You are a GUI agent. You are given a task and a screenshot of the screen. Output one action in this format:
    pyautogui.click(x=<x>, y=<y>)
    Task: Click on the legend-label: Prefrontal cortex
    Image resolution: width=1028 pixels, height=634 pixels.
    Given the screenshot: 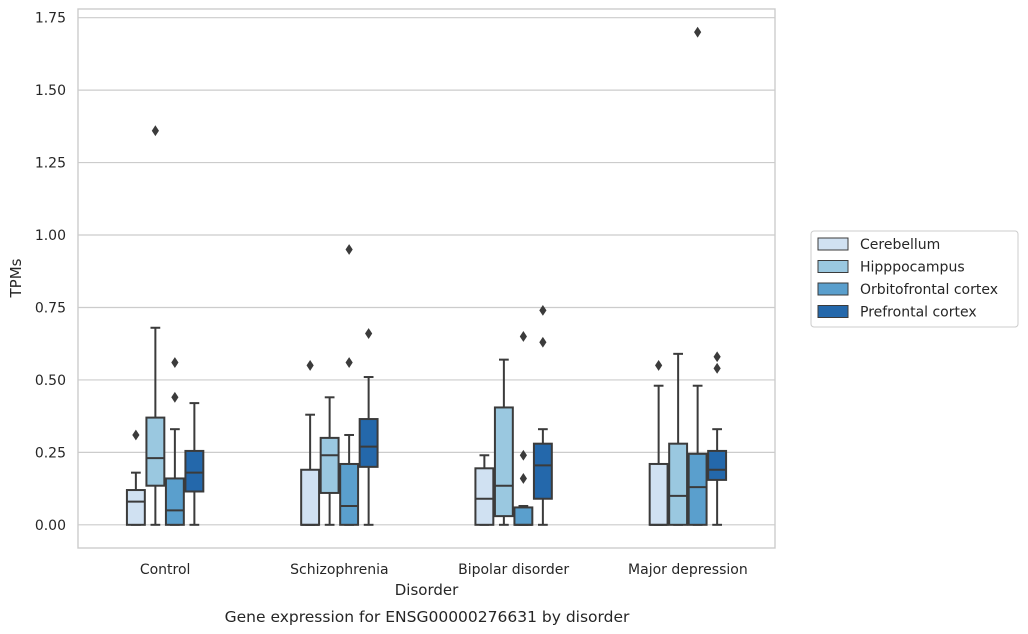 What is the action you would take?
    pyautogui.click(x=918, y=313)
    